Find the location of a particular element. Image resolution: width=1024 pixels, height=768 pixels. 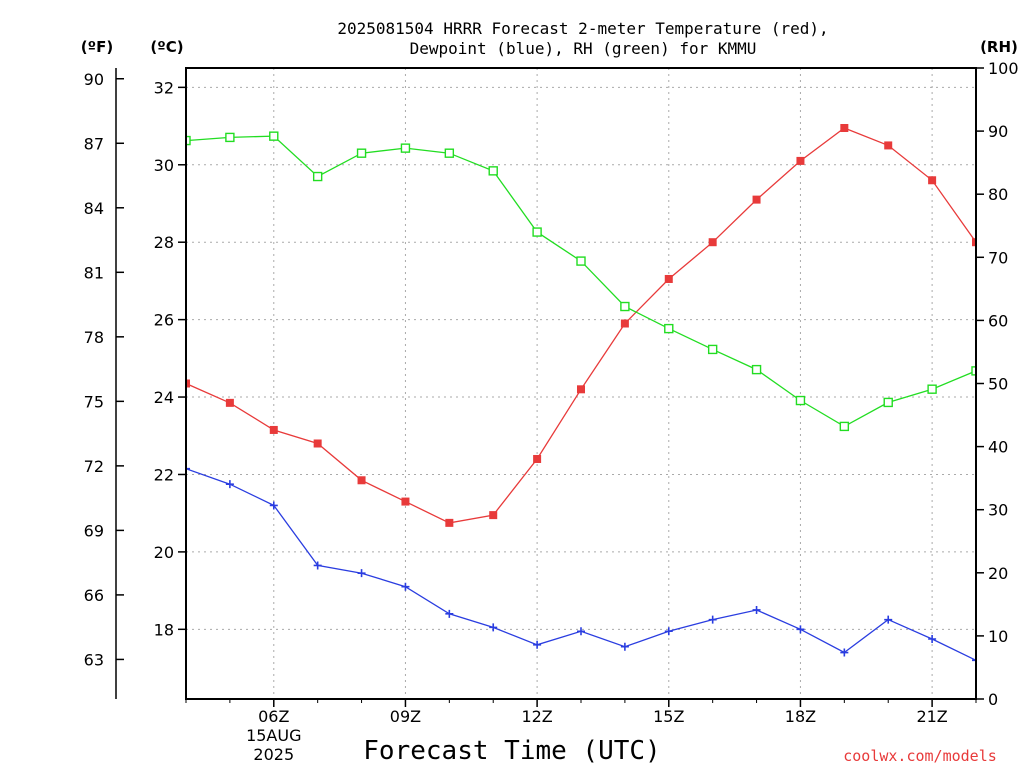

x-tick-label: 06Z is located at coordinates (273, 716).